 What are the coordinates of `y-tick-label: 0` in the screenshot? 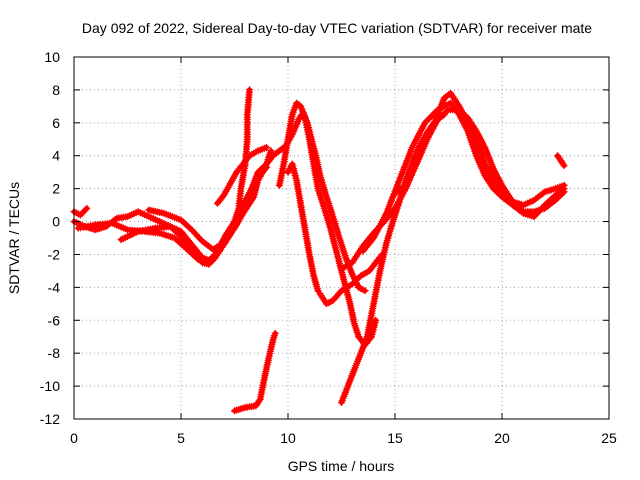 It's located at (56, 222).